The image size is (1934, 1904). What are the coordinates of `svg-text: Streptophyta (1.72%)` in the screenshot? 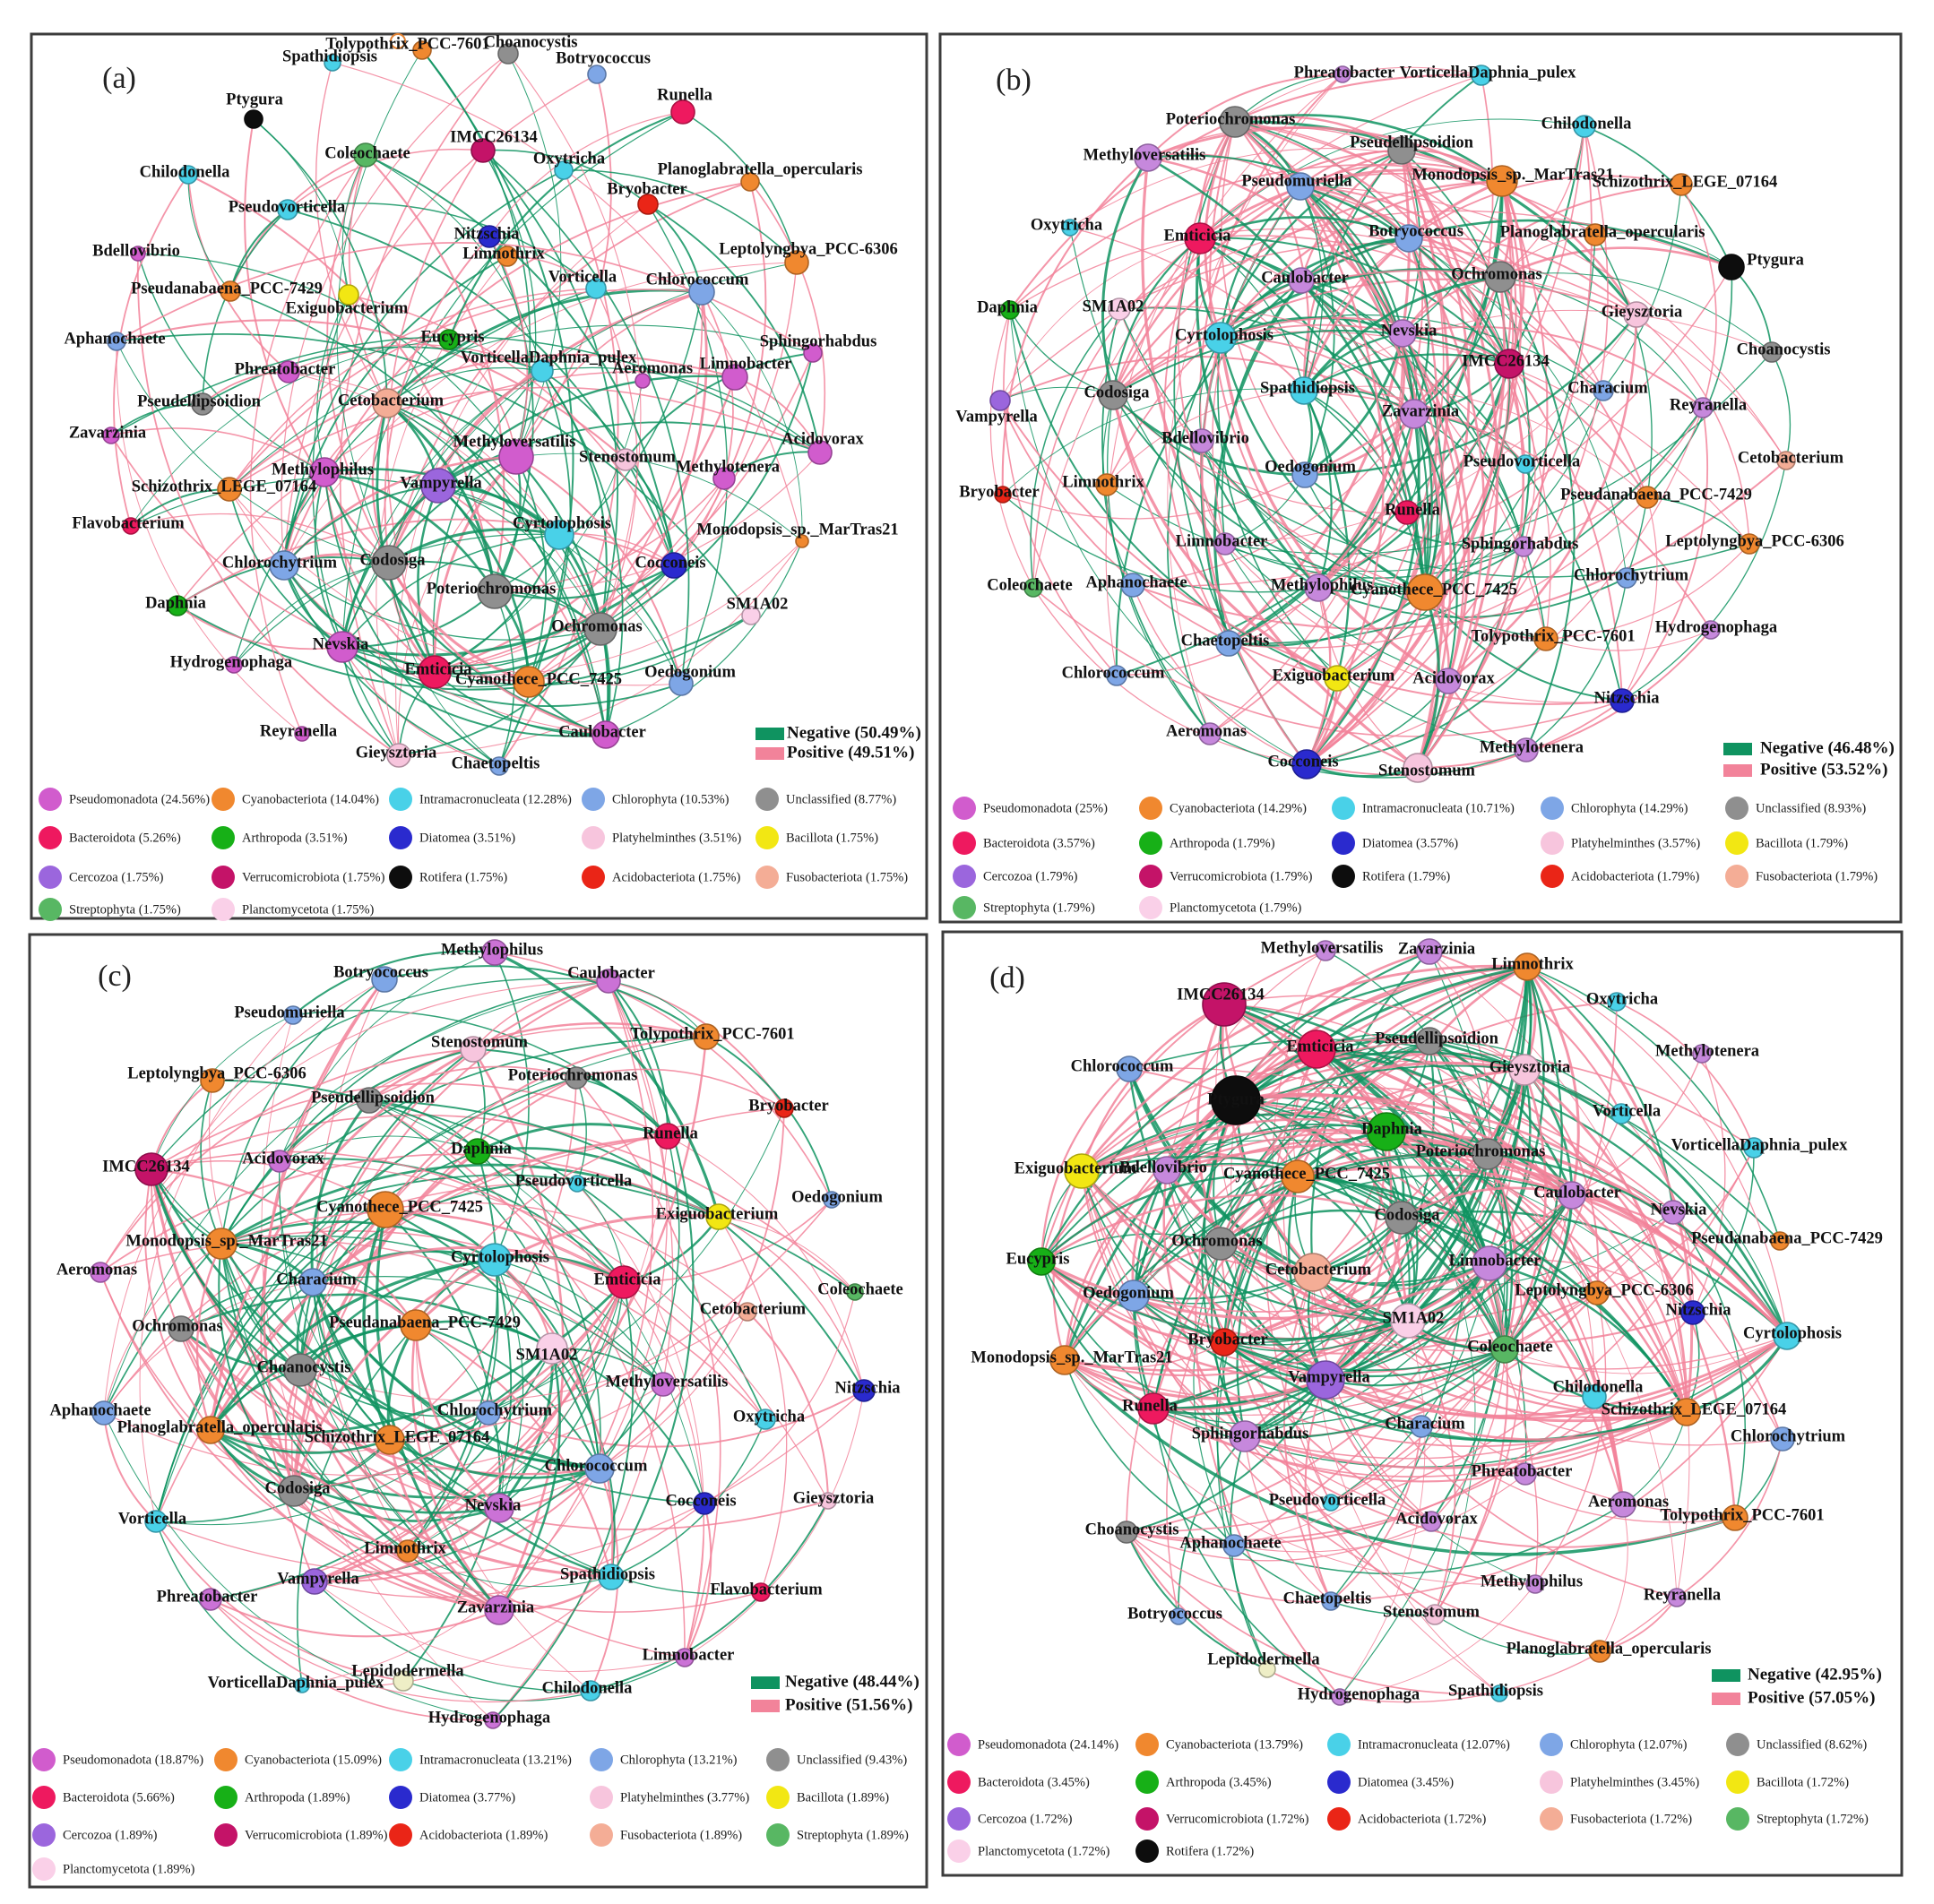 It's located at (1813, 1819).